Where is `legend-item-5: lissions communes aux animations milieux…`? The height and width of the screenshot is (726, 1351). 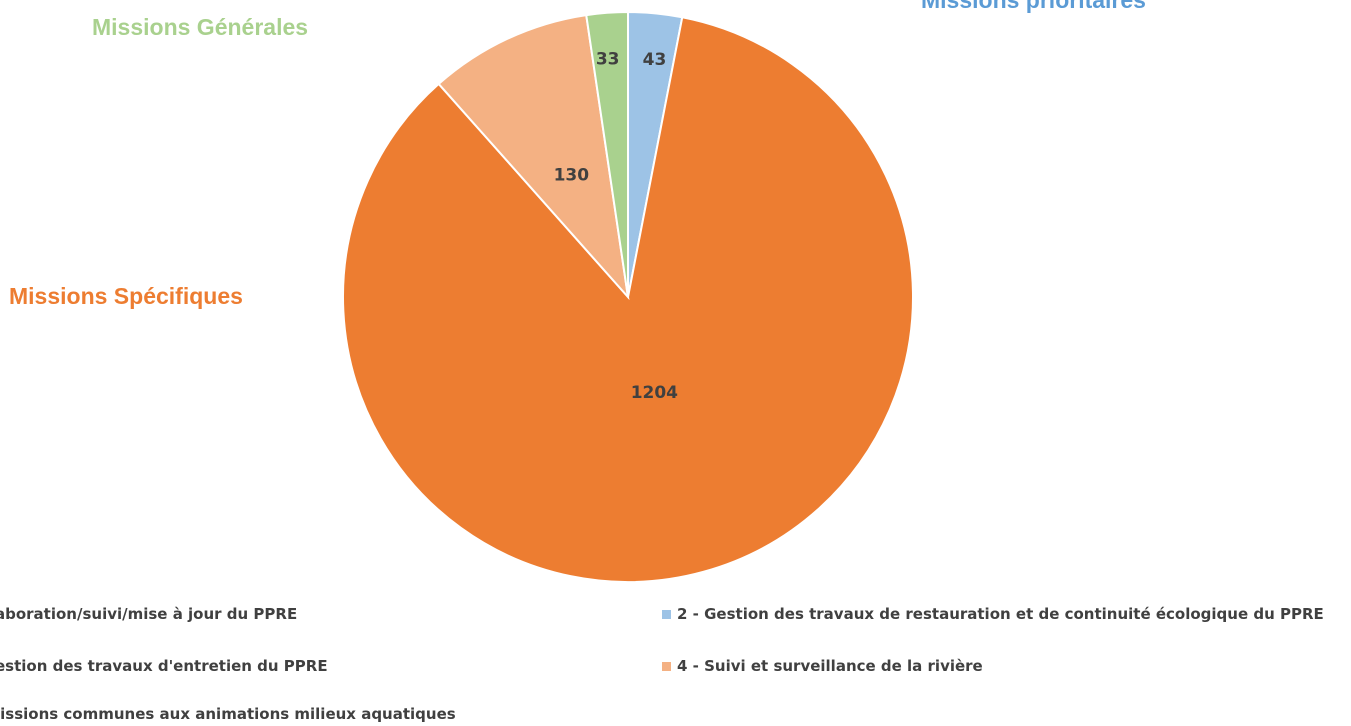 legend-item-5: lissions communes aux animations milieux… is located at coordinates (228, 714).